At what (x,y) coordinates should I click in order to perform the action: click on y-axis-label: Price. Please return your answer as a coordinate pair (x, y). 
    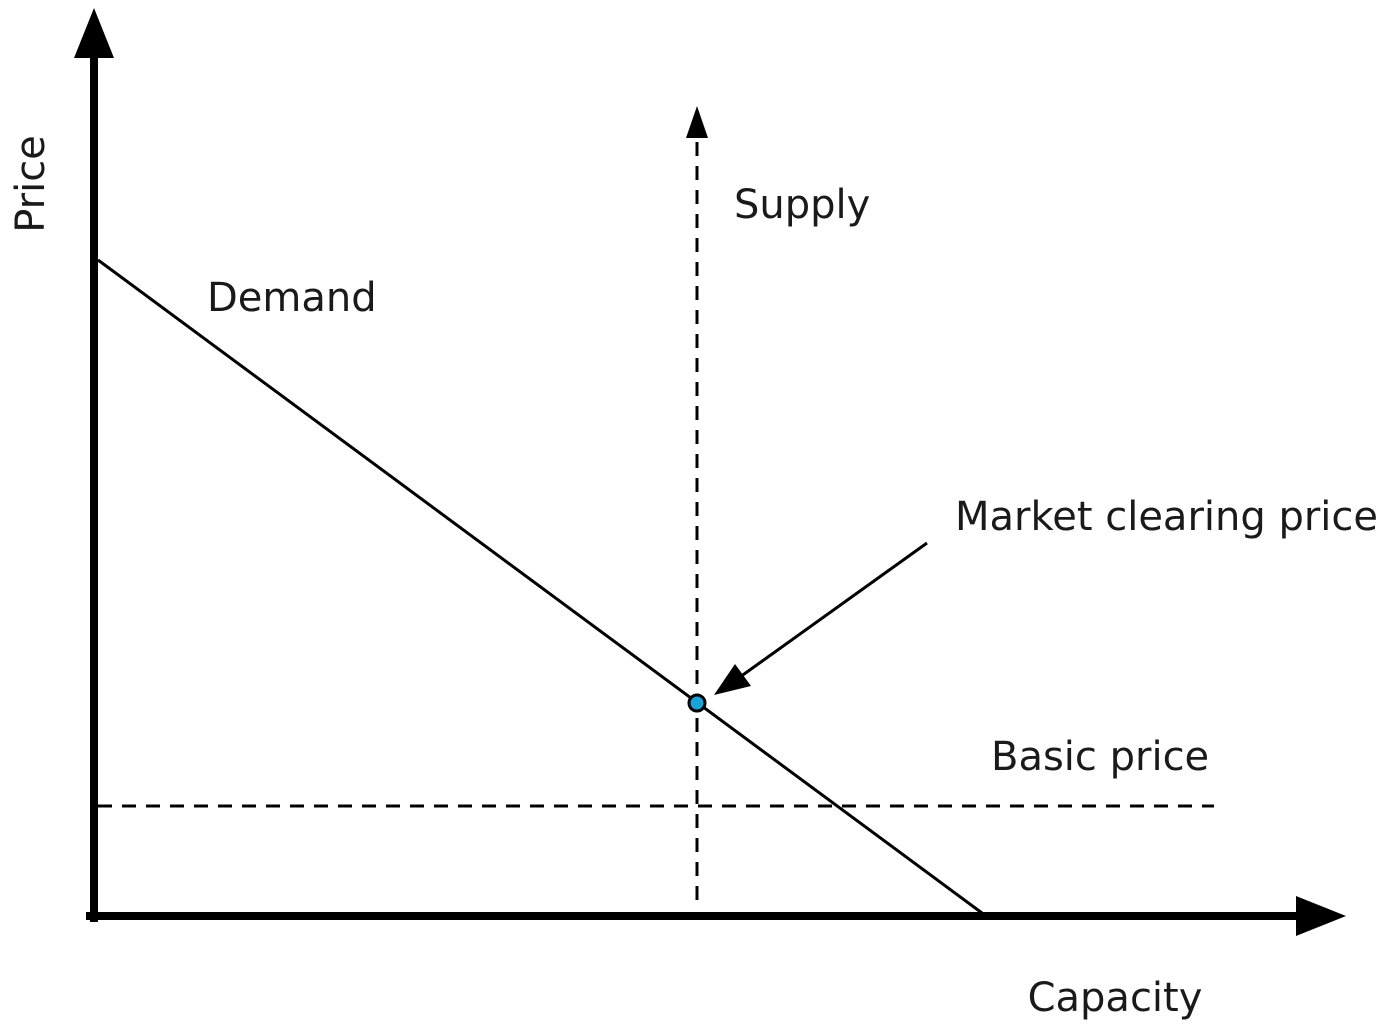
    Looking at the image, I should click on (31, 184).